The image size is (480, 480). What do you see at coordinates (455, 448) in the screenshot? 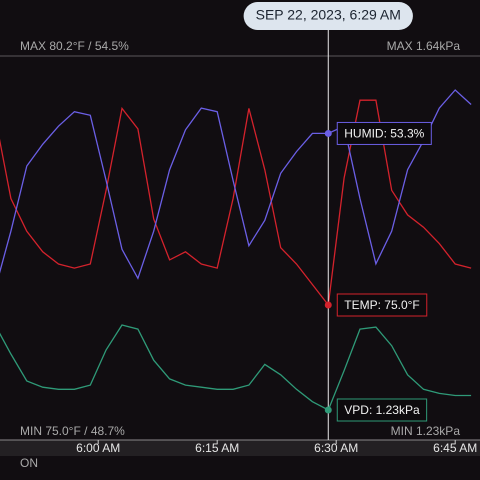
I see `x-tick-label: 6:45 AM` at bounding box center [455, 448].